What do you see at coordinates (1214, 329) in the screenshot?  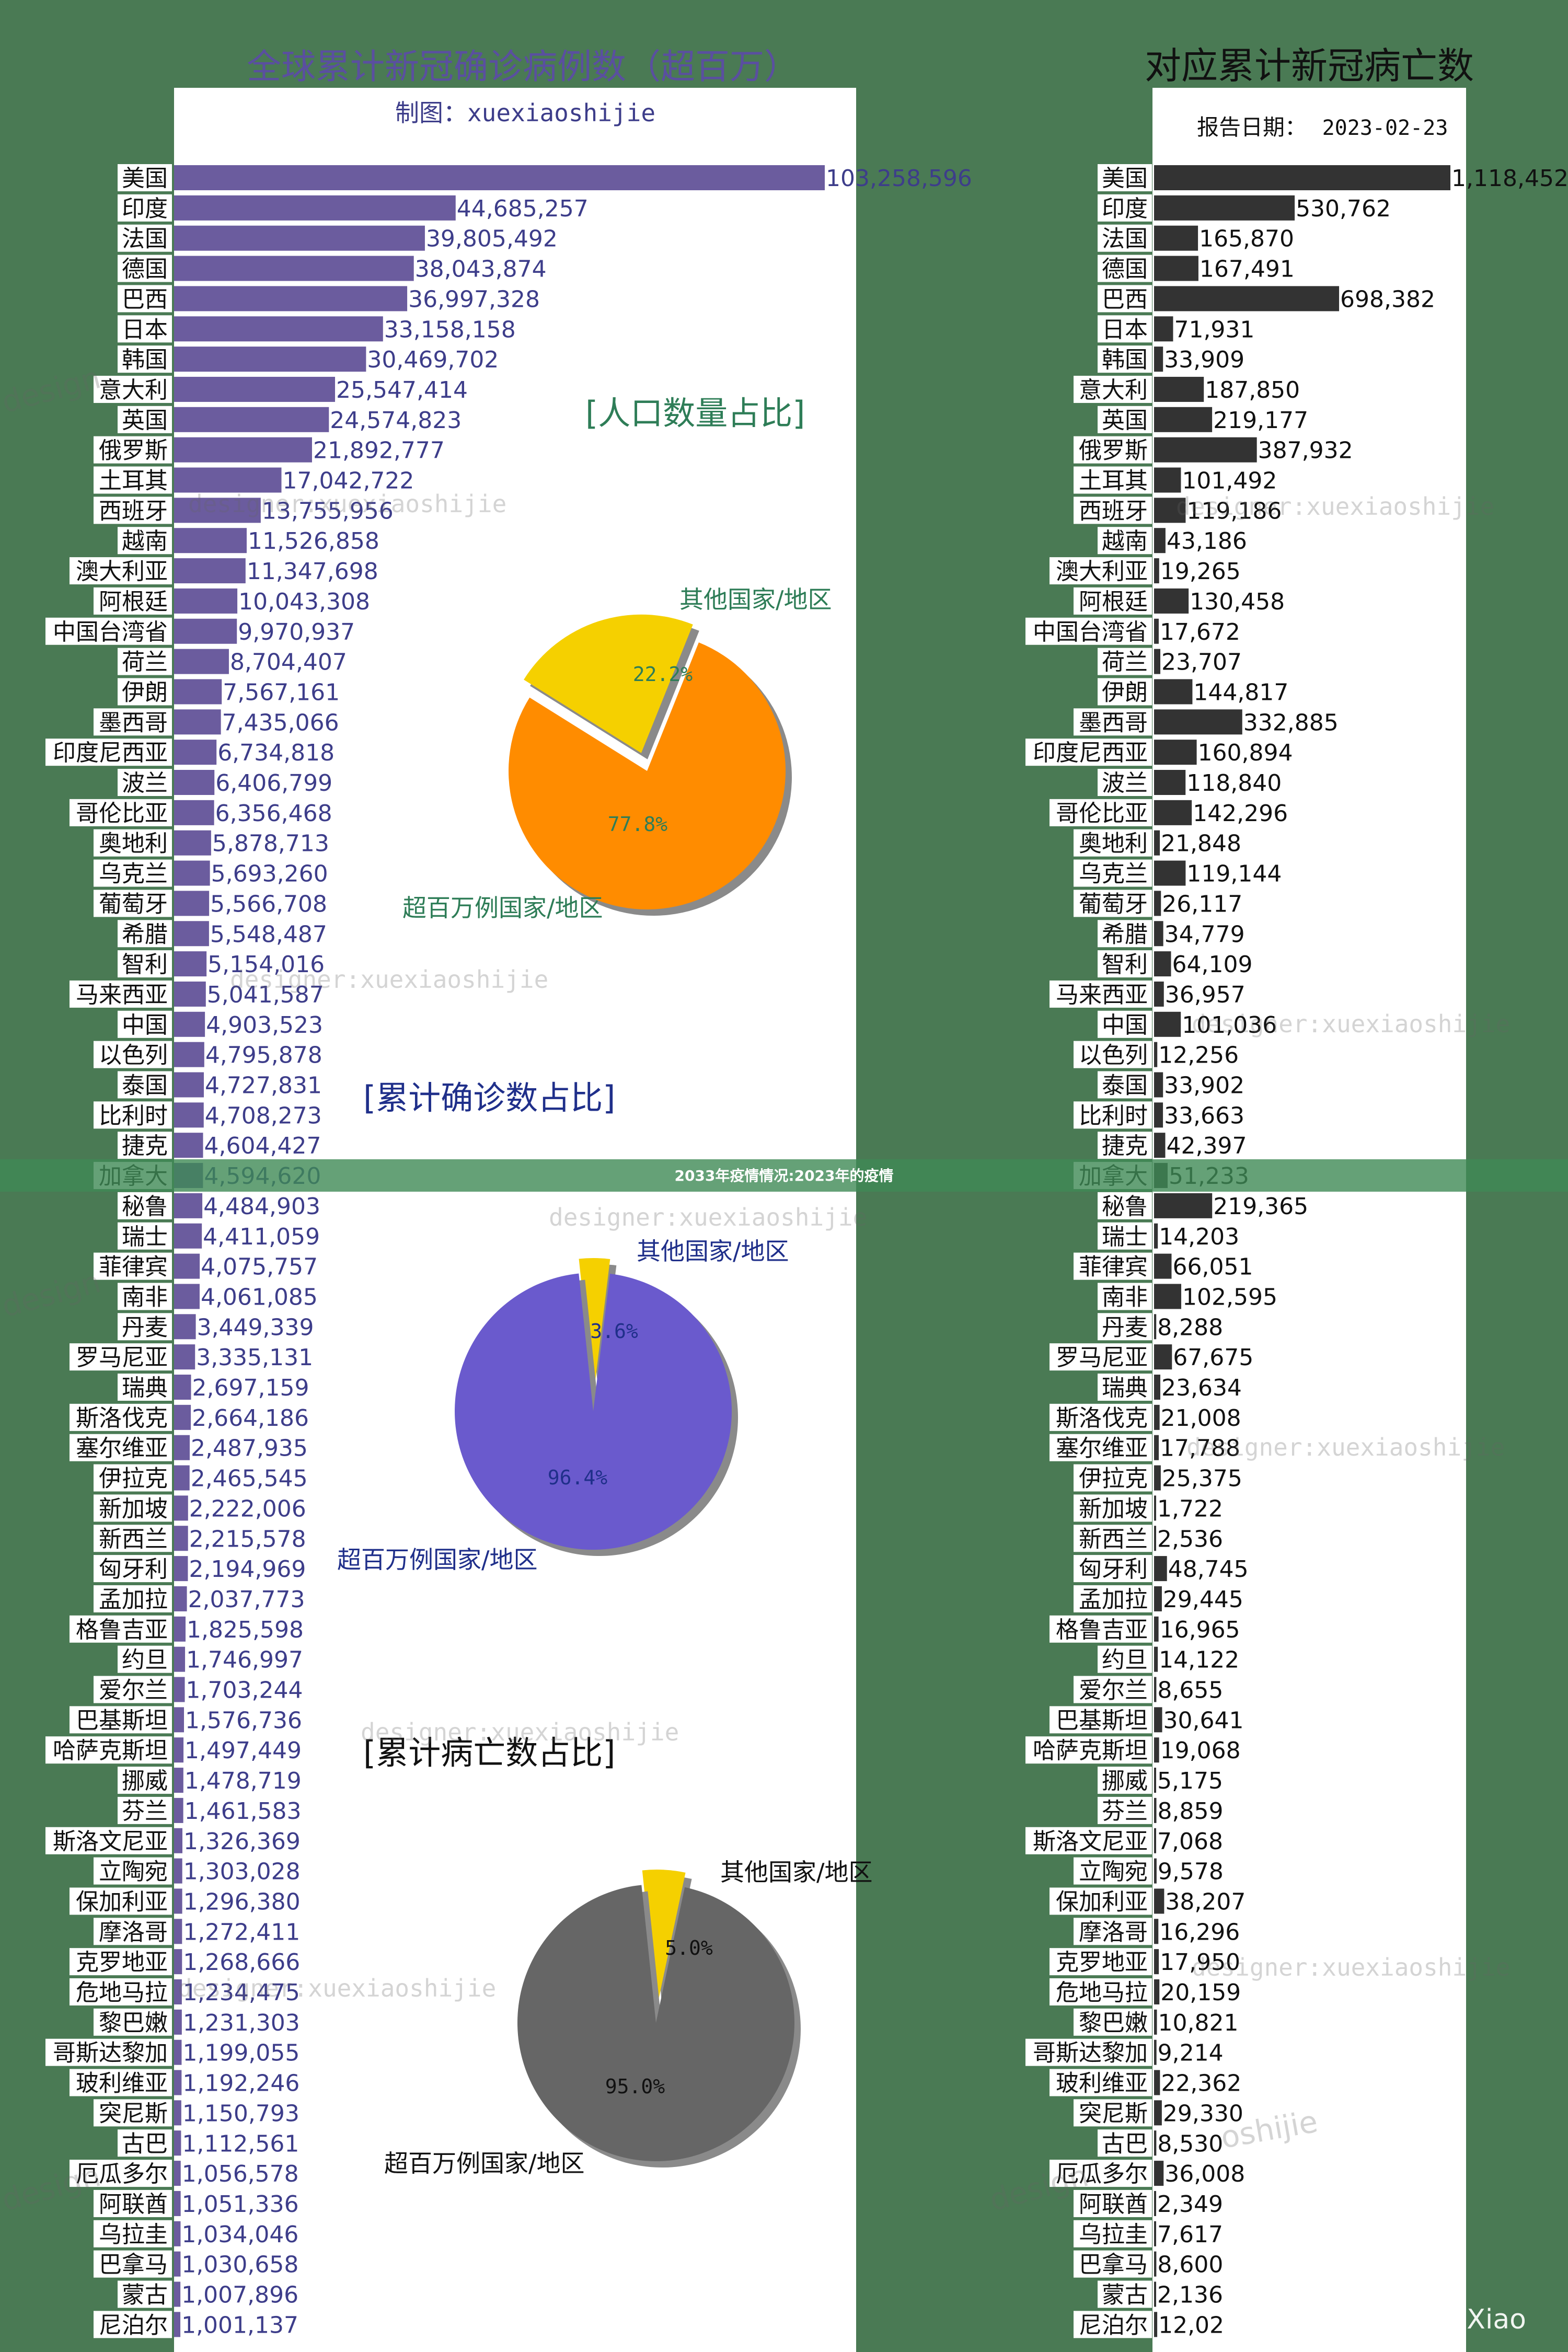 I see `value-label: 71,931` at bounding box center [1214, 329].